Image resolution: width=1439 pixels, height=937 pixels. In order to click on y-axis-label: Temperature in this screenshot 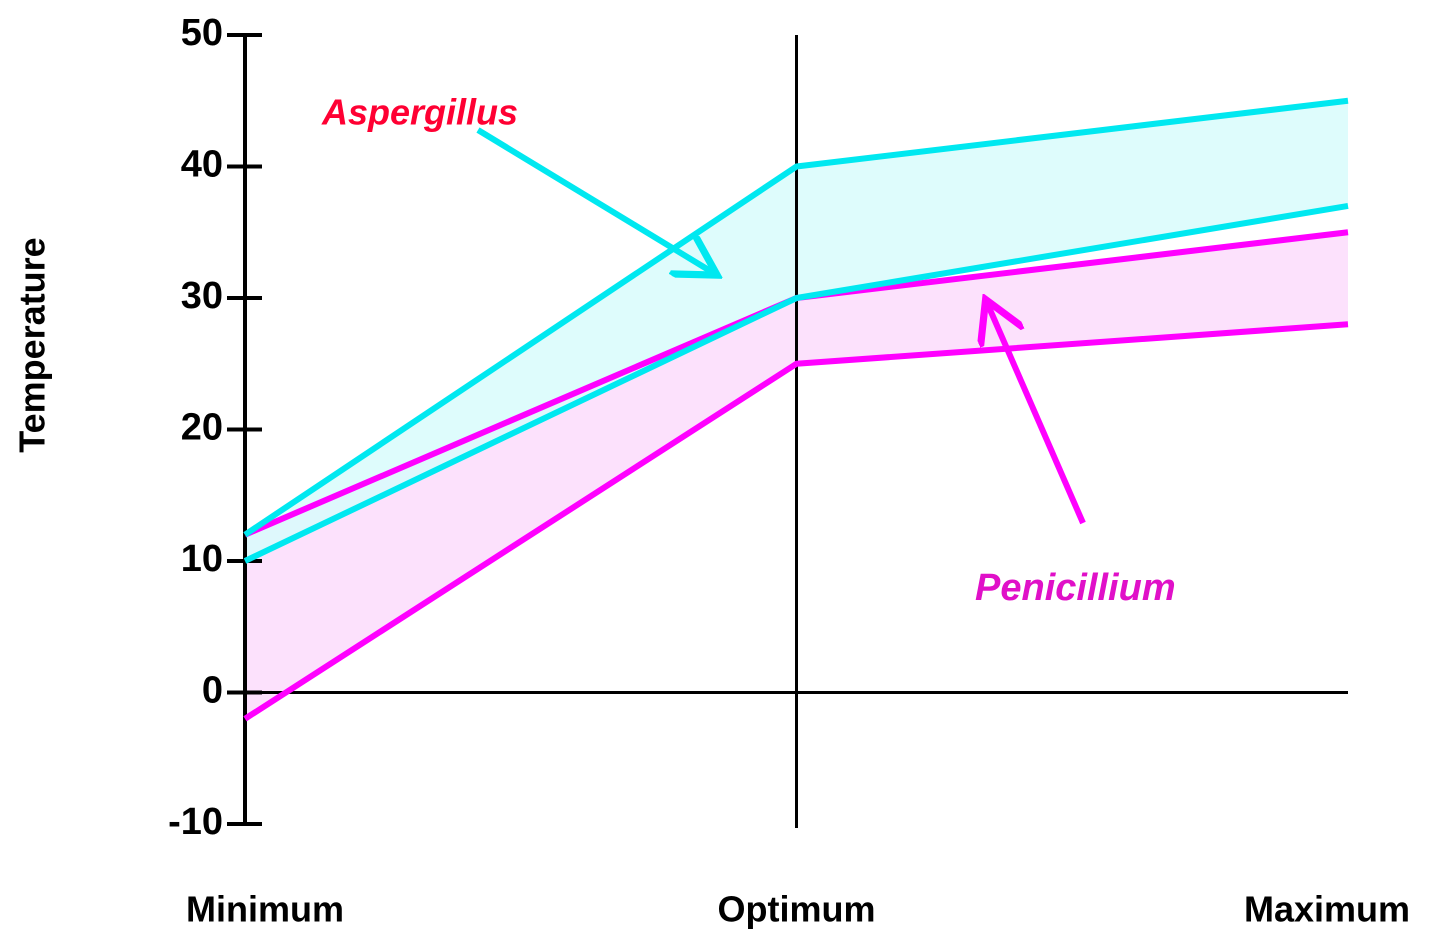, I will do `click(32, 344)`.